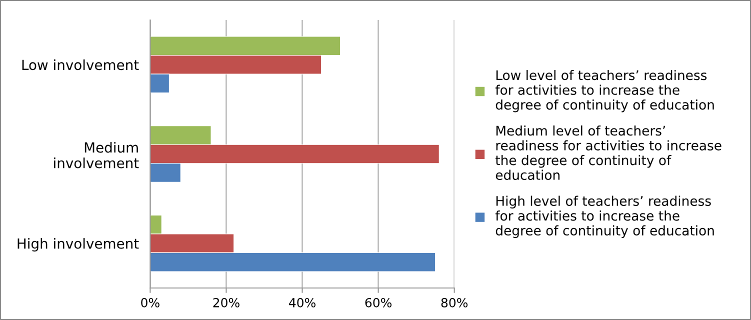 The width and height of the screenshot is (751, 320). What do you see at coordinates (609, 152) in the screenshot?
I see `legend-label: Medium level of teachers’ readiness for activities to increase the degree of continuity of education` at bounding box center [609, 152].